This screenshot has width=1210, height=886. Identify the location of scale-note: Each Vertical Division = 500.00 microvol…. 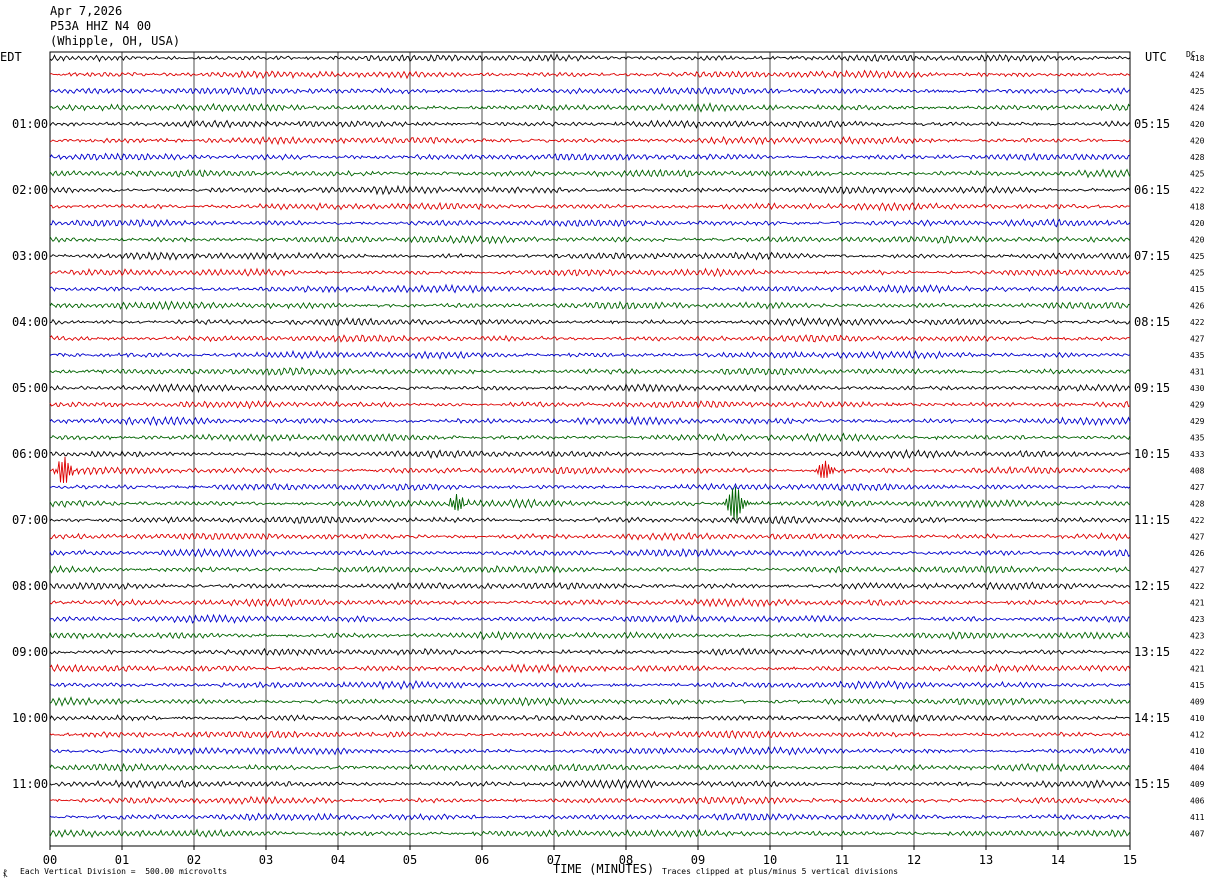
(124, 871).